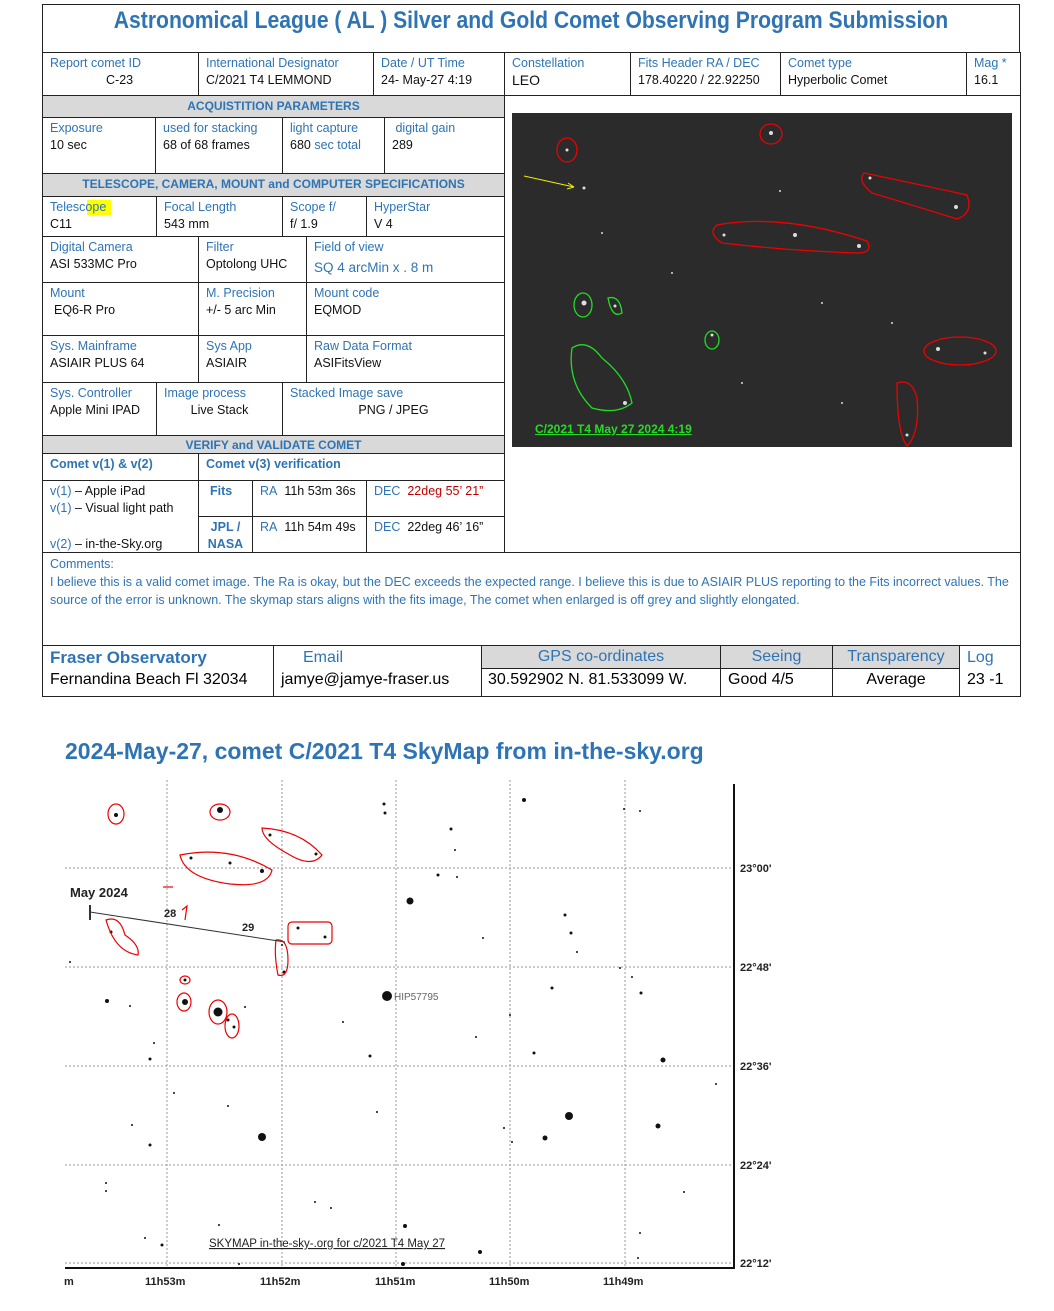 The height and width of the screenshot is (1311, 1054). What do you see at coordinates (219, 145) in the screenshot?
I see `stacking-cell: used for stacking 68 of 68 frames` at bounding box center [219, 145].